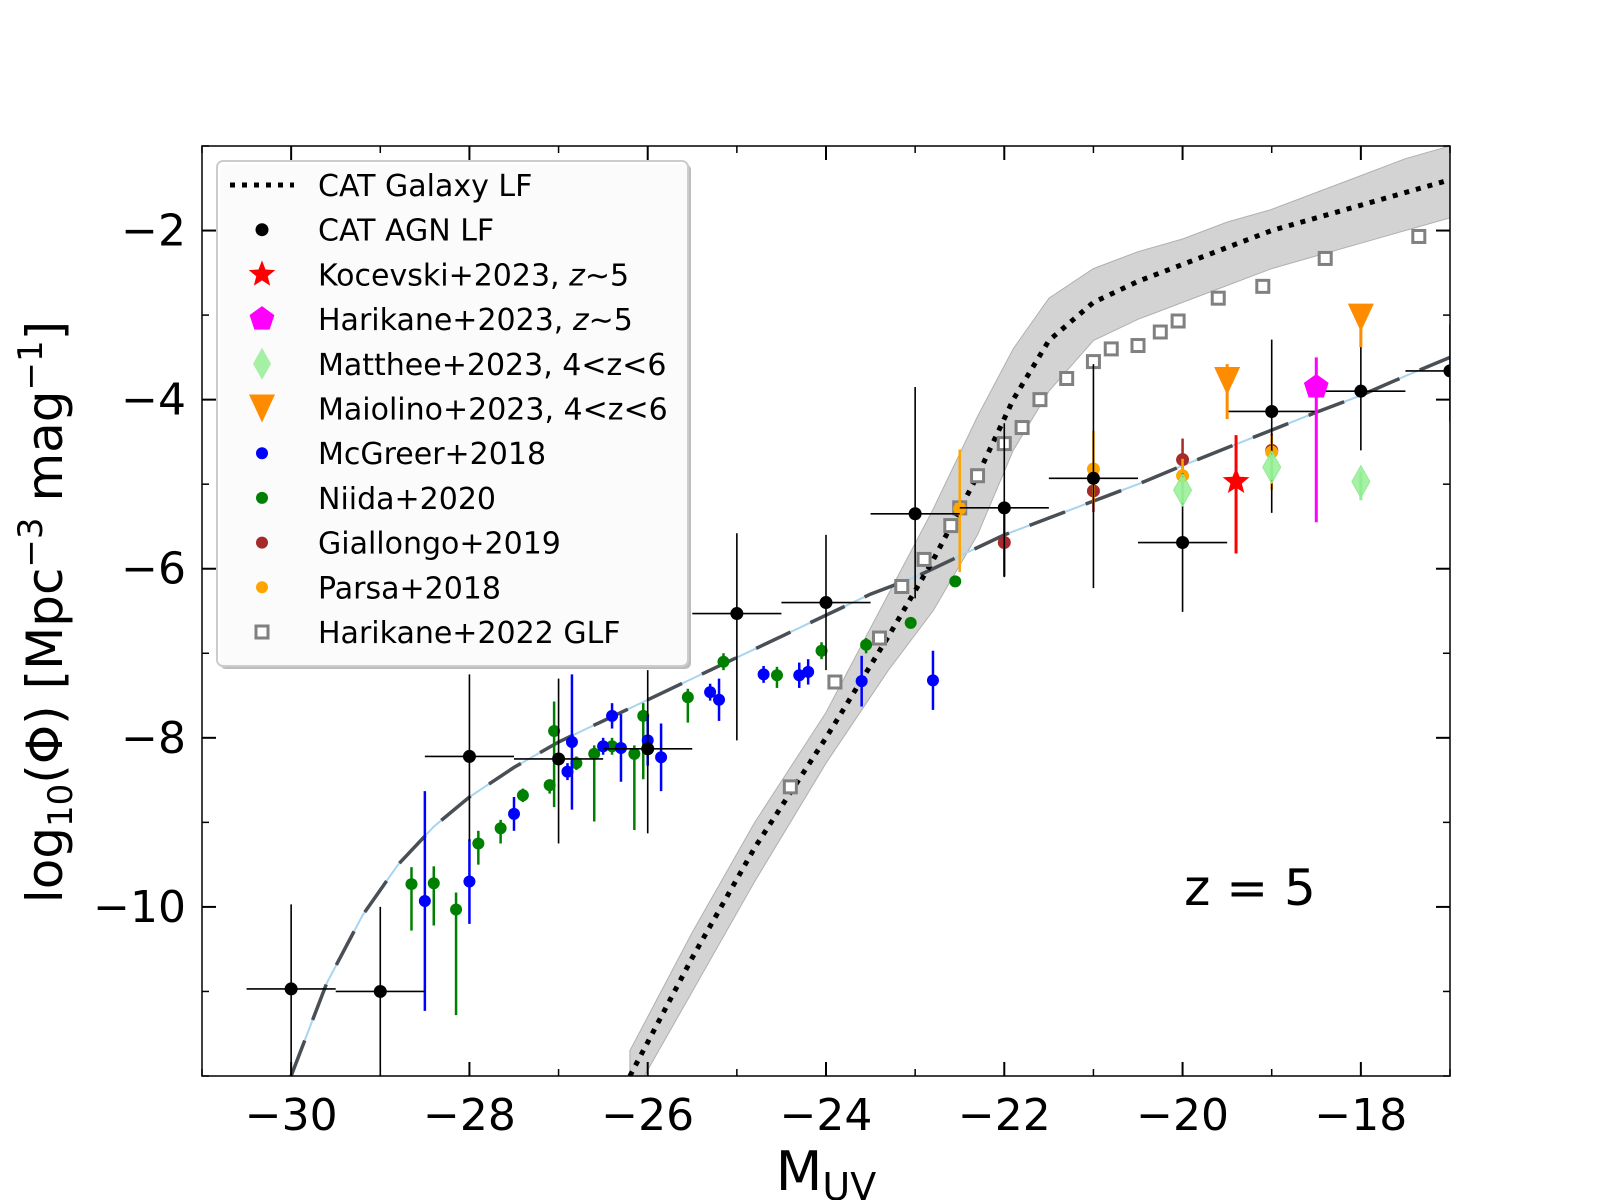  Describe the element at coordinates (469, 1115) in the screenshot. I see `x-tick-label: −28` at that location.